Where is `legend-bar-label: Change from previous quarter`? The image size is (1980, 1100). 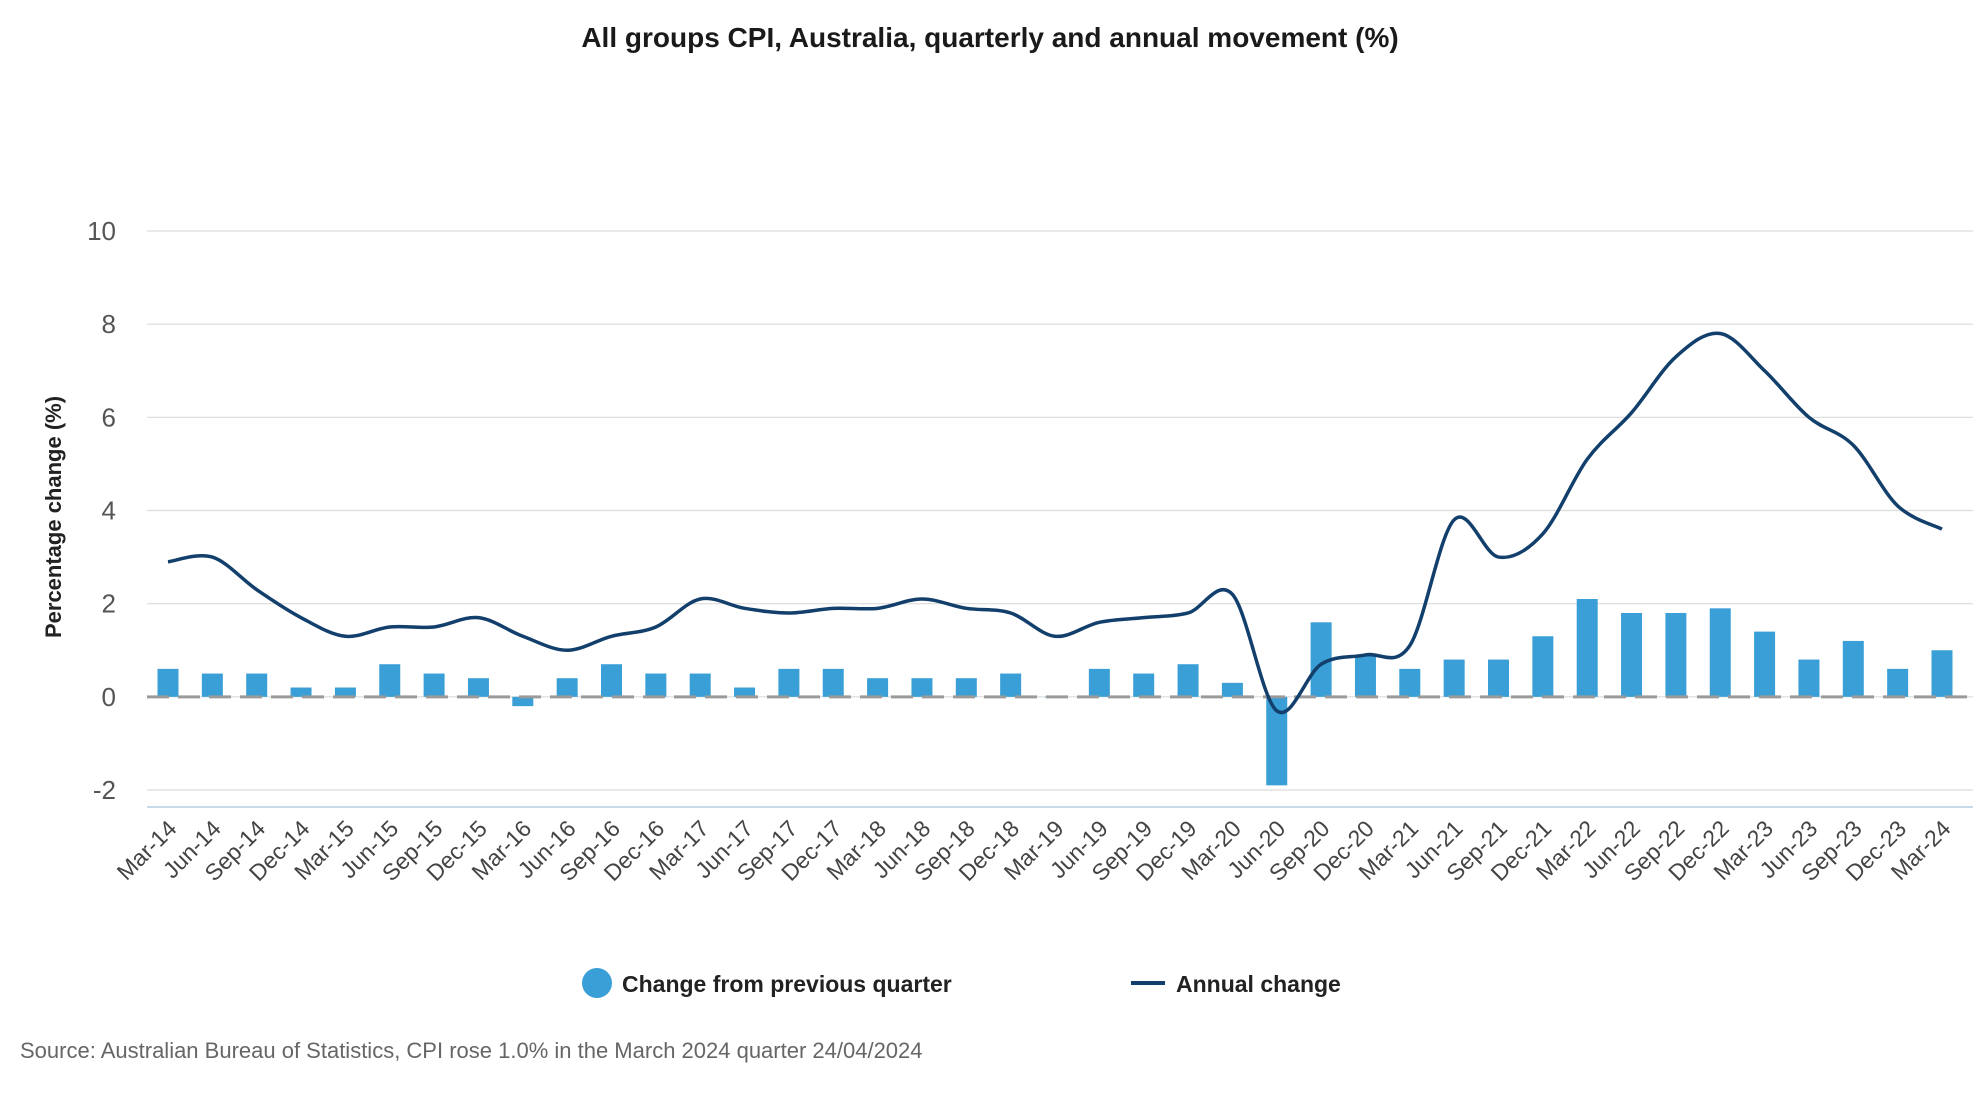
legend-bar-label: Change from previous quarter is located at coordinates (787, 984).